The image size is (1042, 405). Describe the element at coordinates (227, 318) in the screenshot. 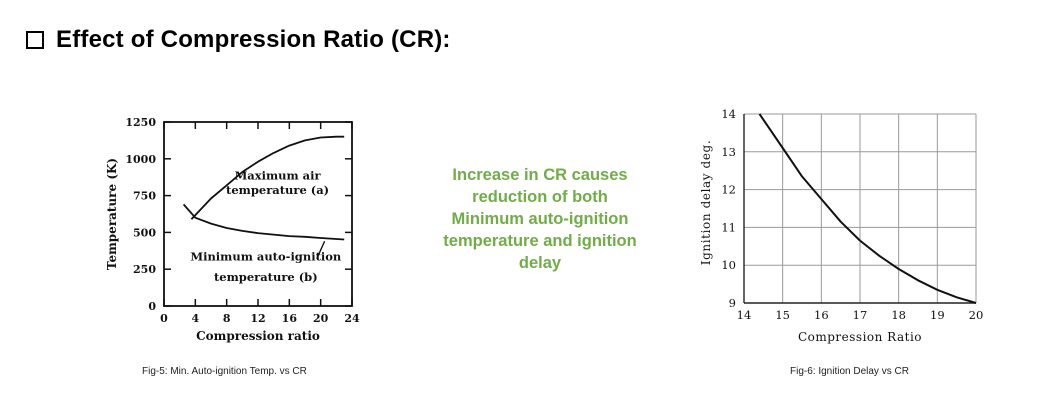

I see `x-tick-label: 8` at that location.